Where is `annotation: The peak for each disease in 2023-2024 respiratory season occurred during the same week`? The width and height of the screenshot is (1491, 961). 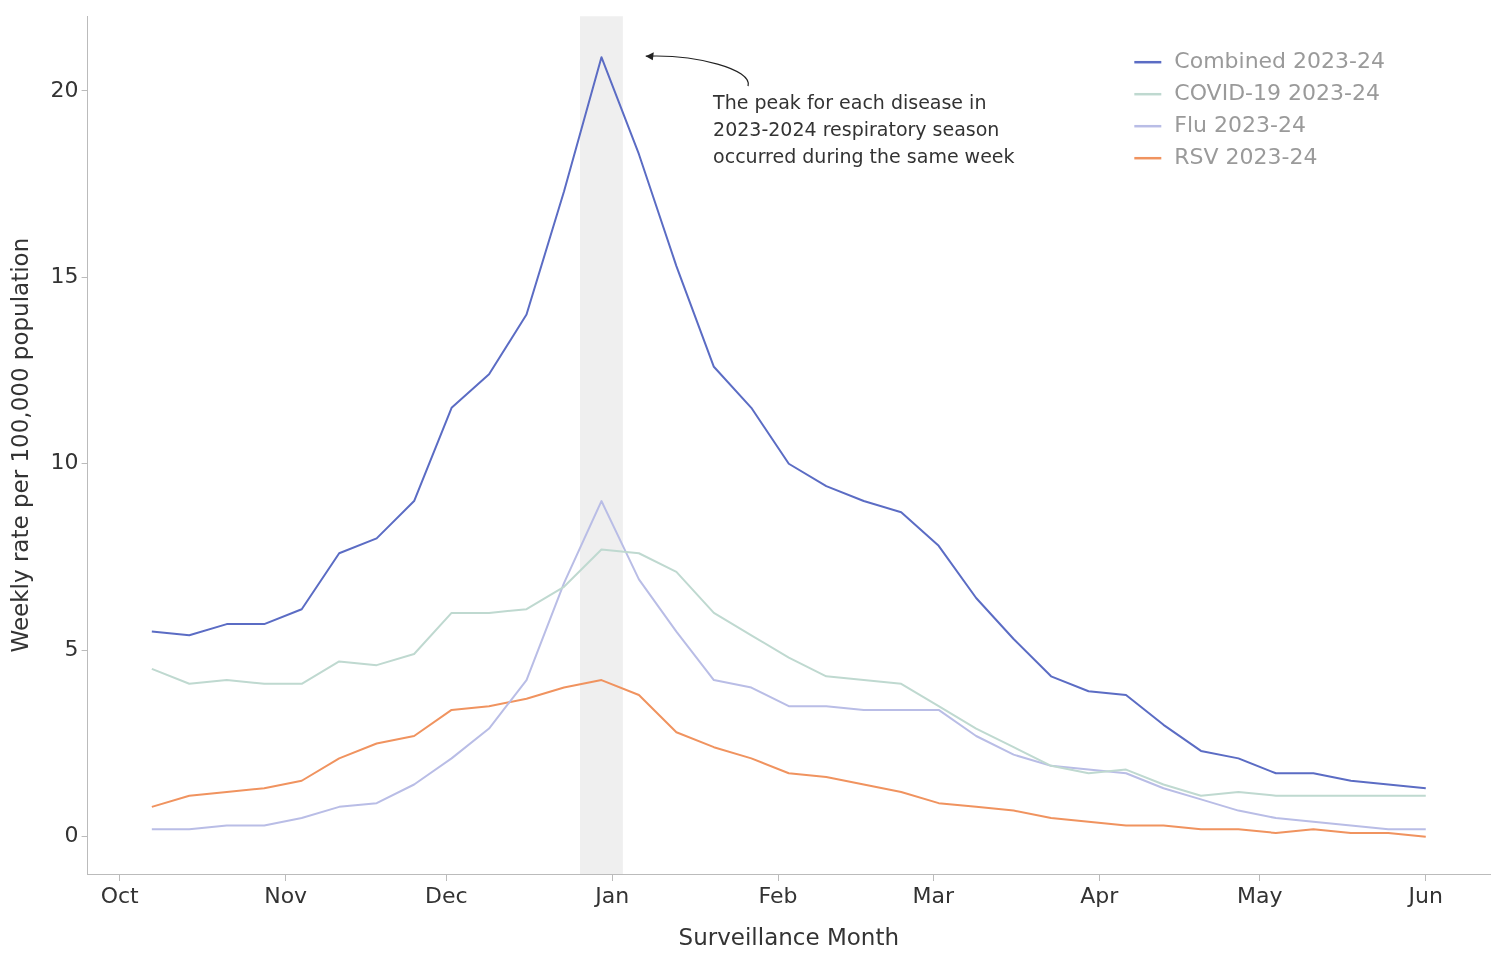
annotation: The peak for each disease in 2023-2024 respiratory season occurred during the same week is located at coordinates (863, 128).